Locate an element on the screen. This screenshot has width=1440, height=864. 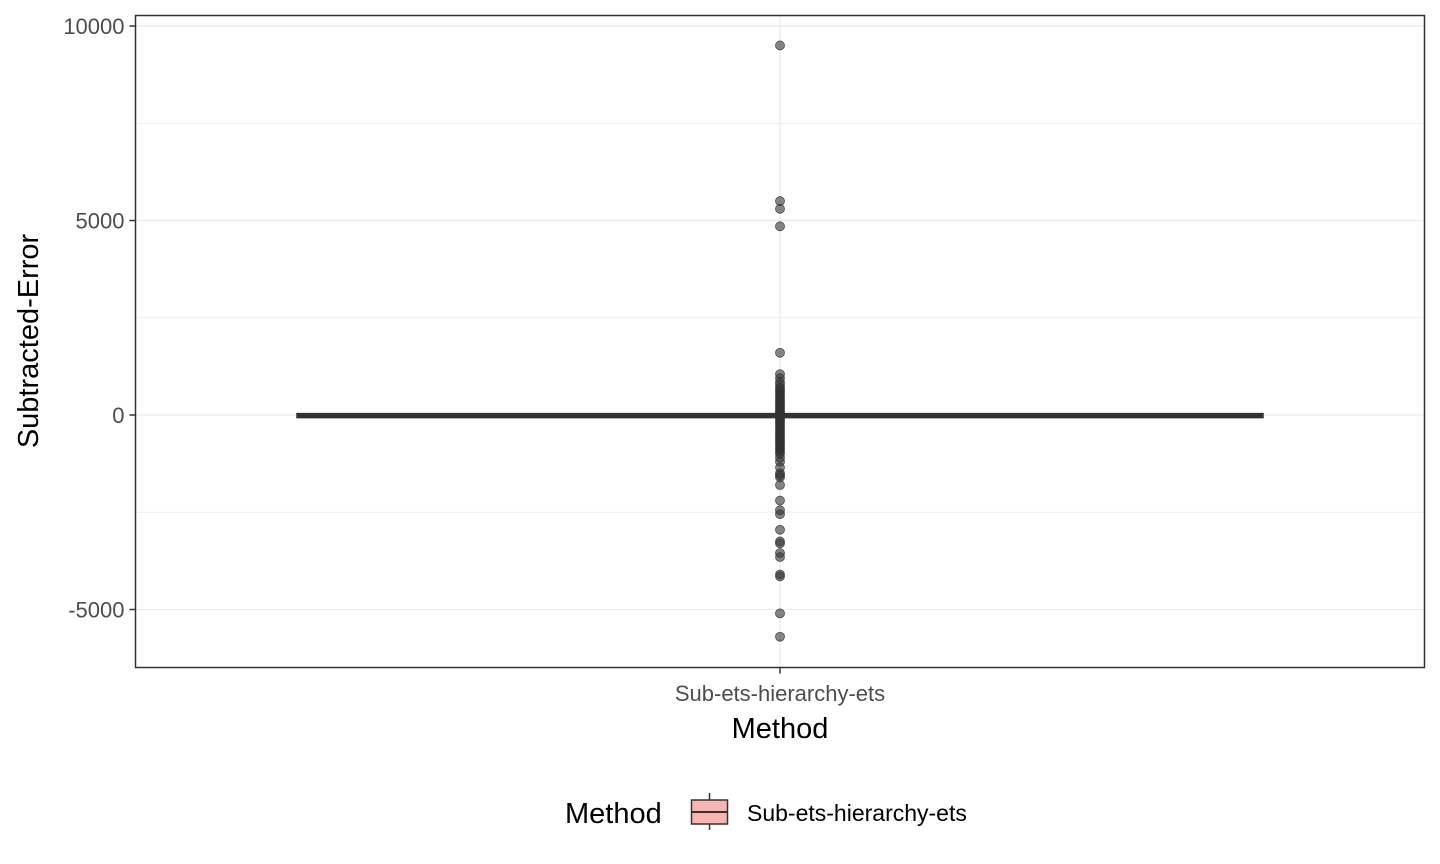
y-axis-title: Subtracted-Error is located at coordinates (29, 340).